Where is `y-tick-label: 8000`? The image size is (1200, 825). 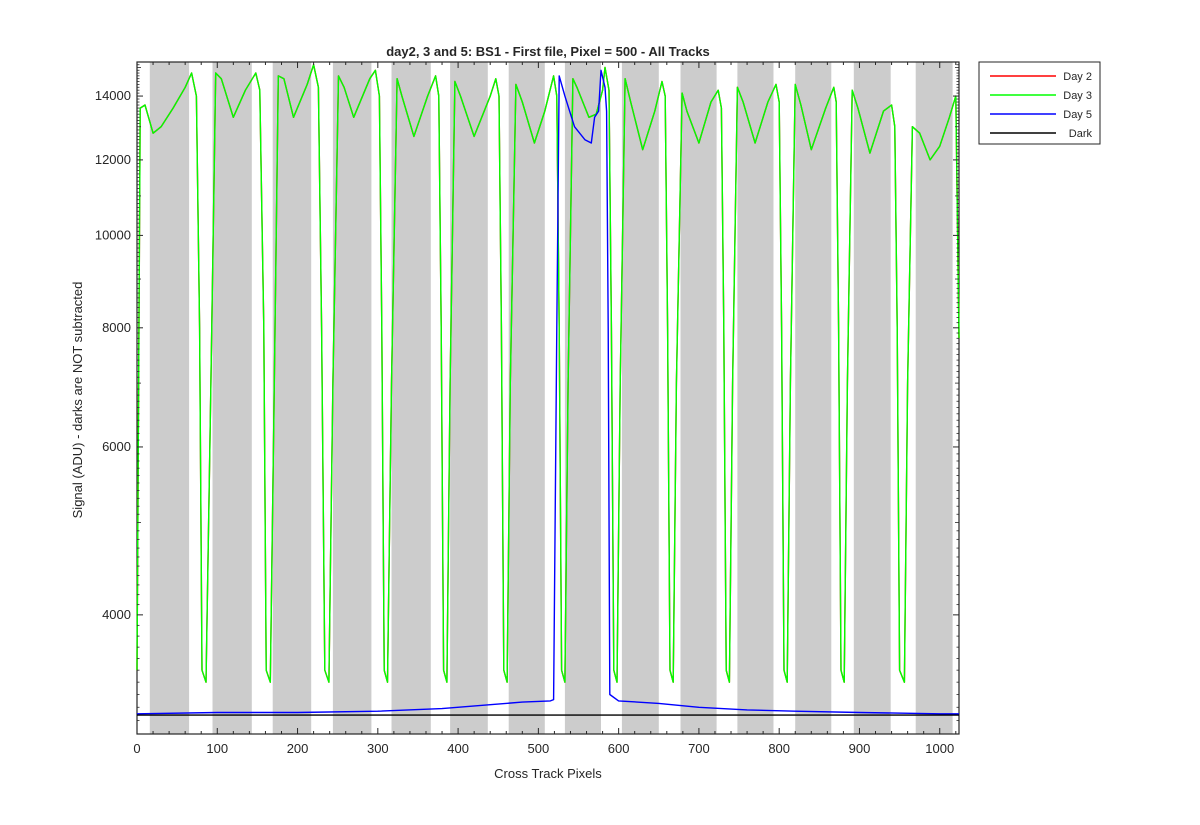
y-tick-label: 8000 is located at coordinates (116, 327).